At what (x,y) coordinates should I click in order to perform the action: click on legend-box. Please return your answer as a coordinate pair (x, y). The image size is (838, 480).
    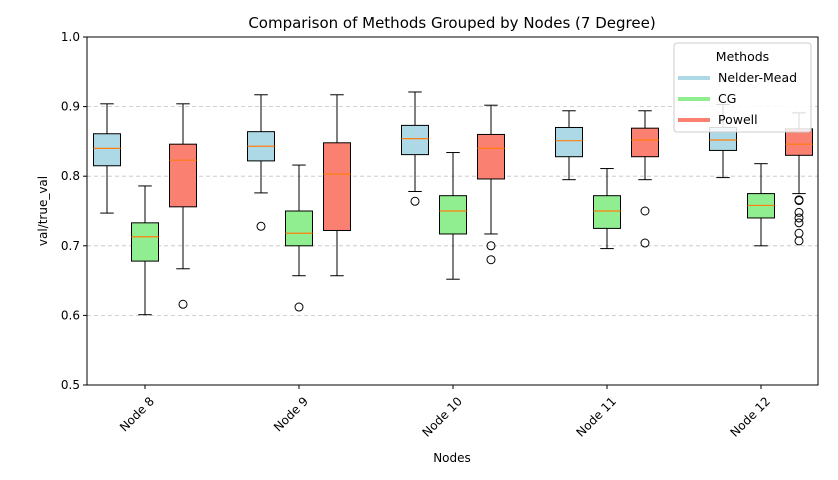
    Looking at the image, I should click on (742, 87).